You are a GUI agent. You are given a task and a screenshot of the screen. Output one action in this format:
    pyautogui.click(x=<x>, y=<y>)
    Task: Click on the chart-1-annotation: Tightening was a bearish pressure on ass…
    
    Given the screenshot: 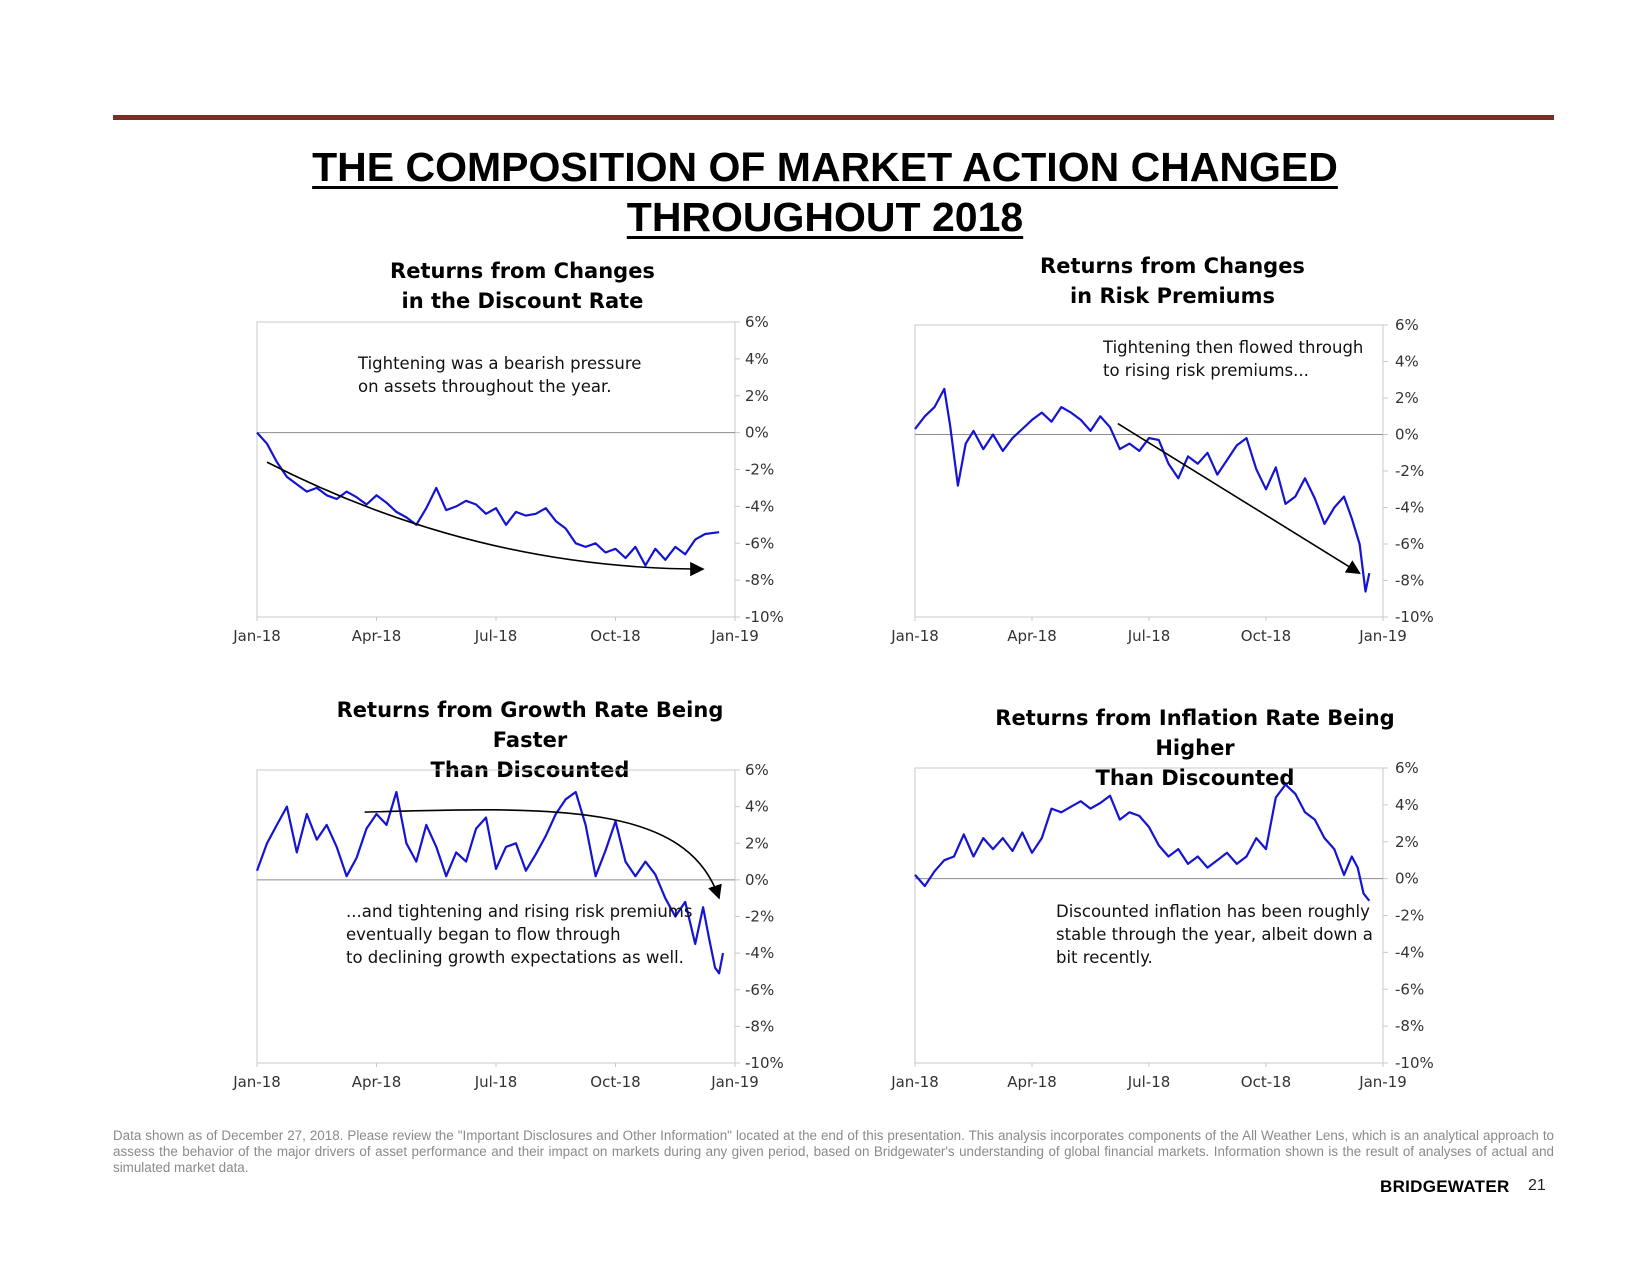 What is the action you would take?
    pyautogui.click(x=499, y=375)
    